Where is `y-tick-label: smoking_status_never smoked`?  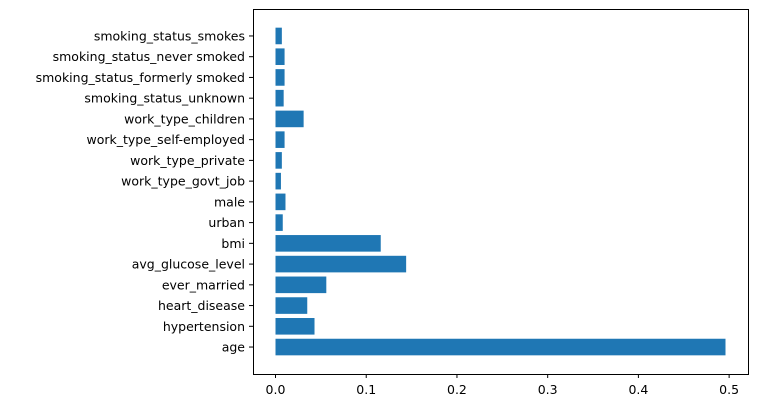 y-tick-label: smoking_status_never smoked is located at coordinates (149, 56).